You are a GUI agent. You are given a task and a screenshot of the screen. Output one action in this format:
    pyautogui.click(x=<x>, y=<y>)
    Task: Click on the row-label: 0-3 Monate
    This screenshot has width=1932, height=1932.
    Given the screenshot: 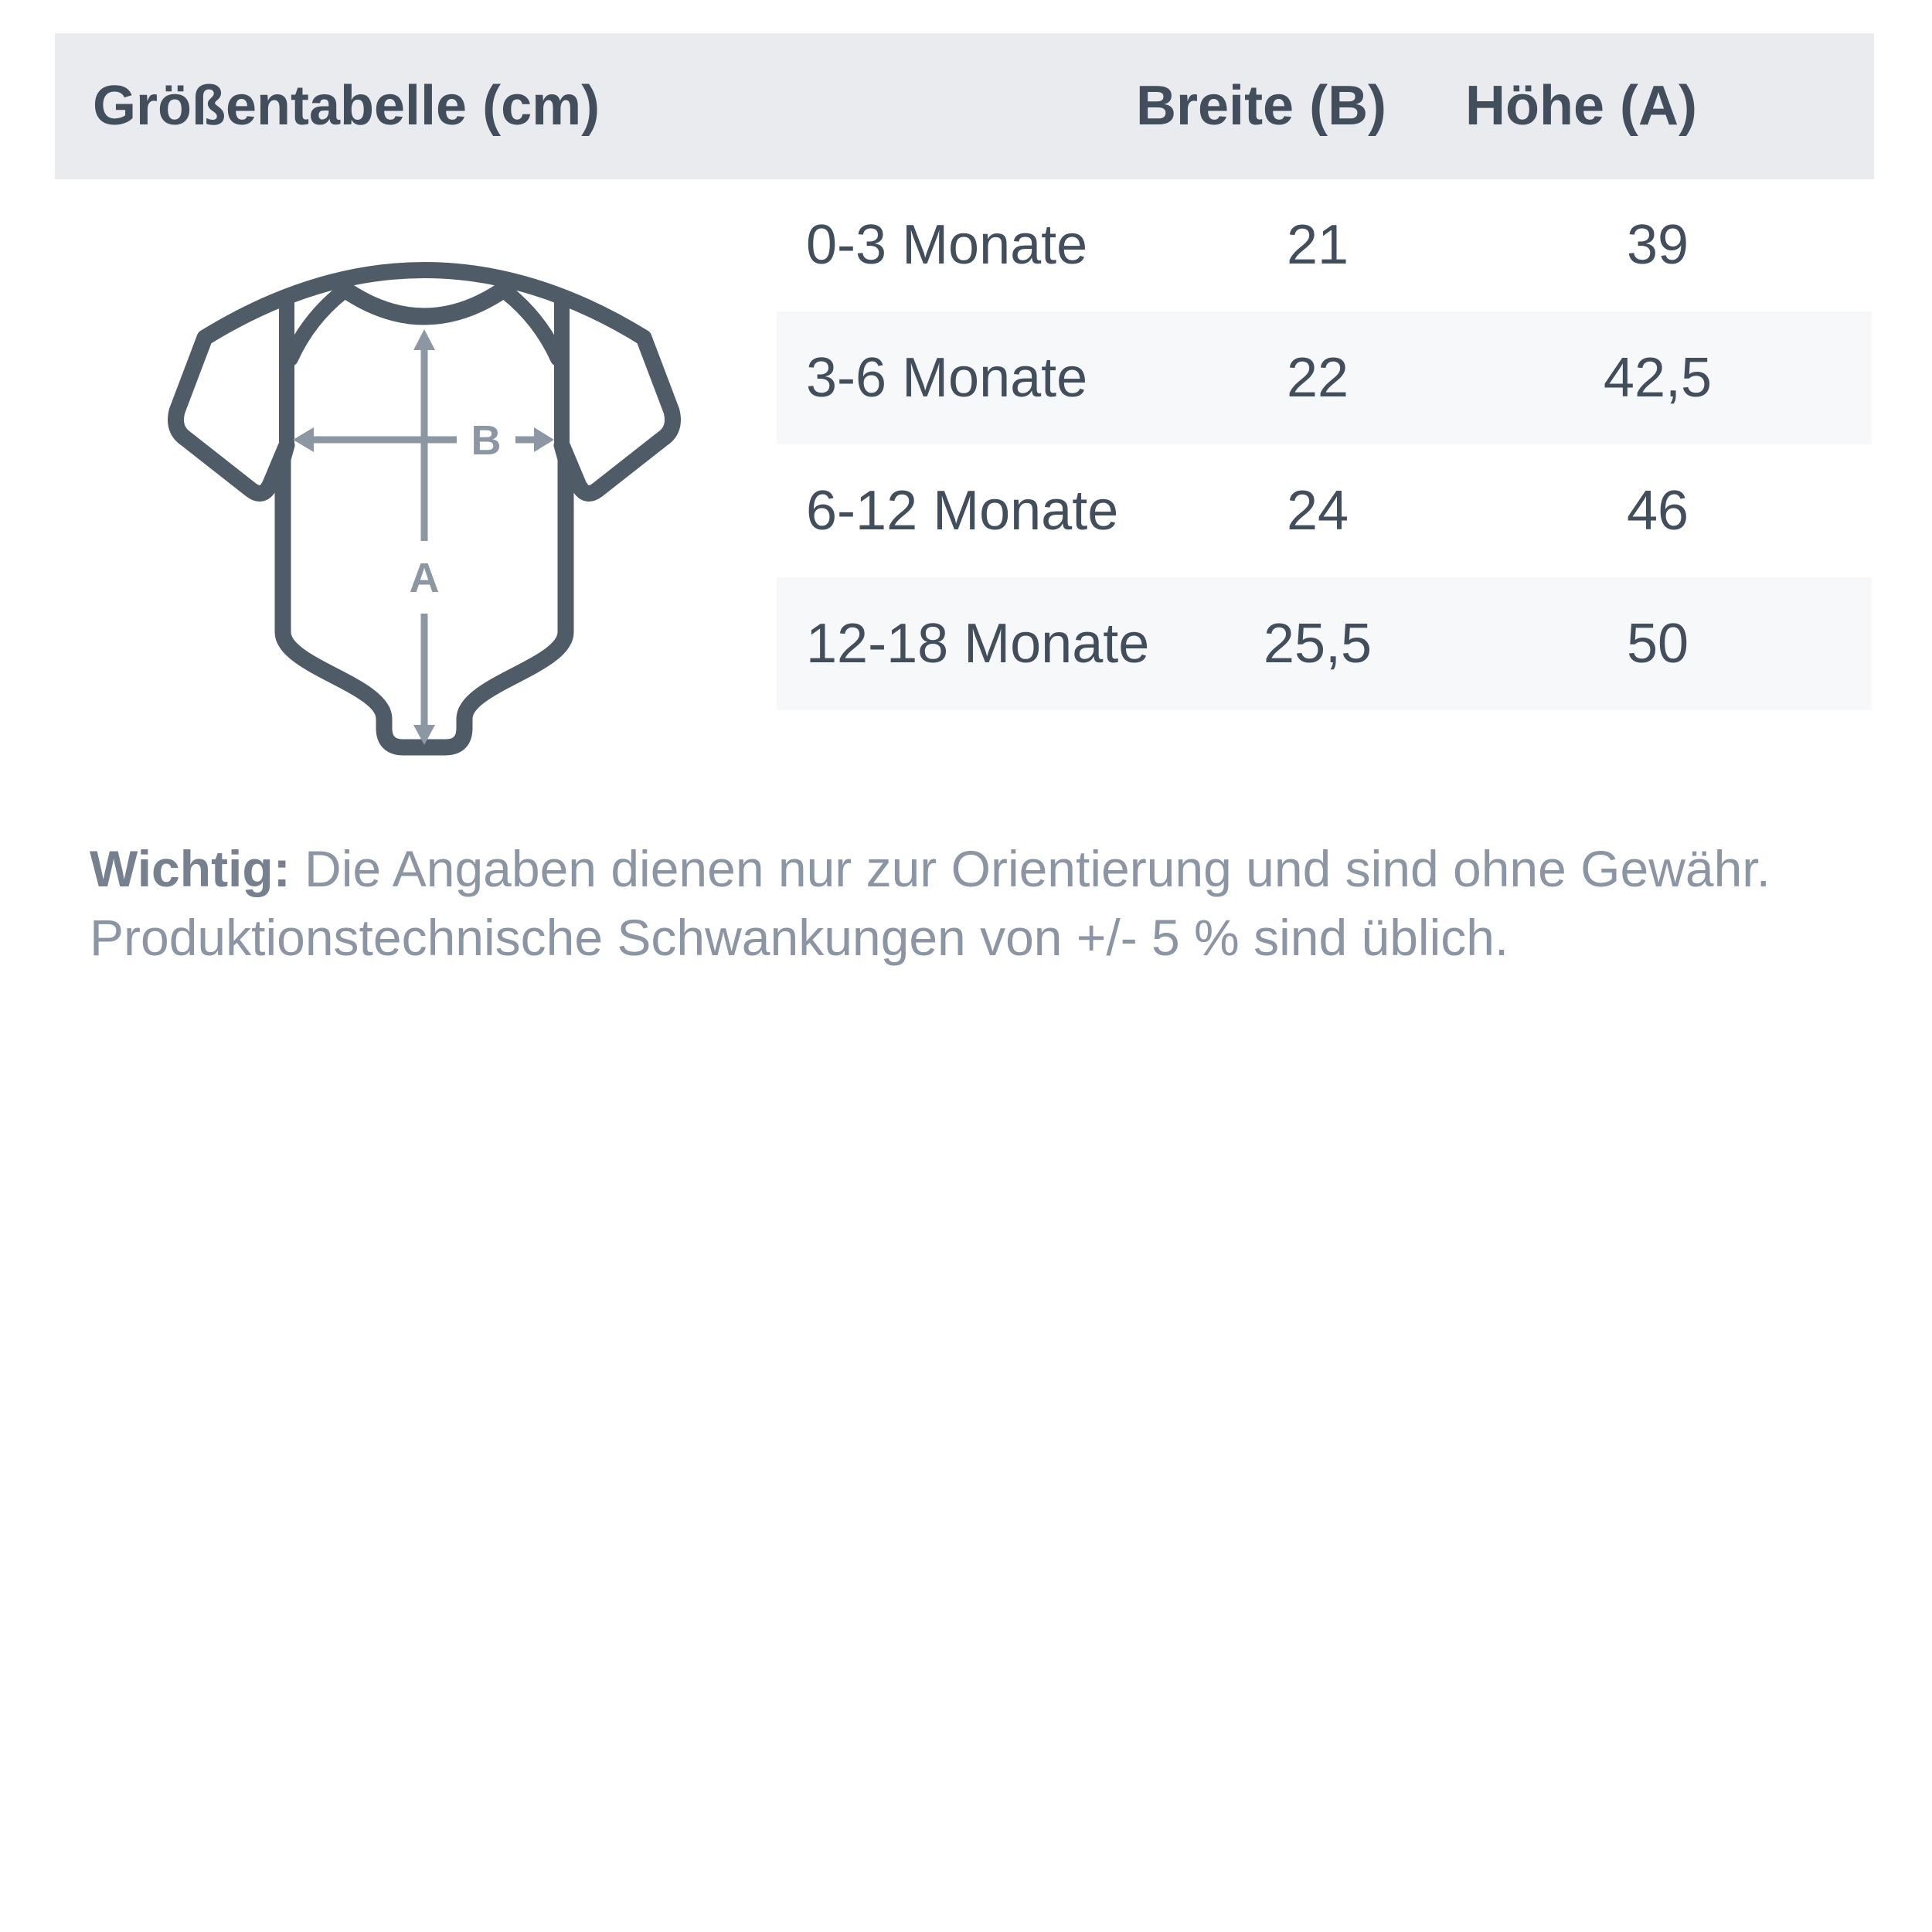 What is the action you would take?
    pyautogui.click(x=947, y=245)
    